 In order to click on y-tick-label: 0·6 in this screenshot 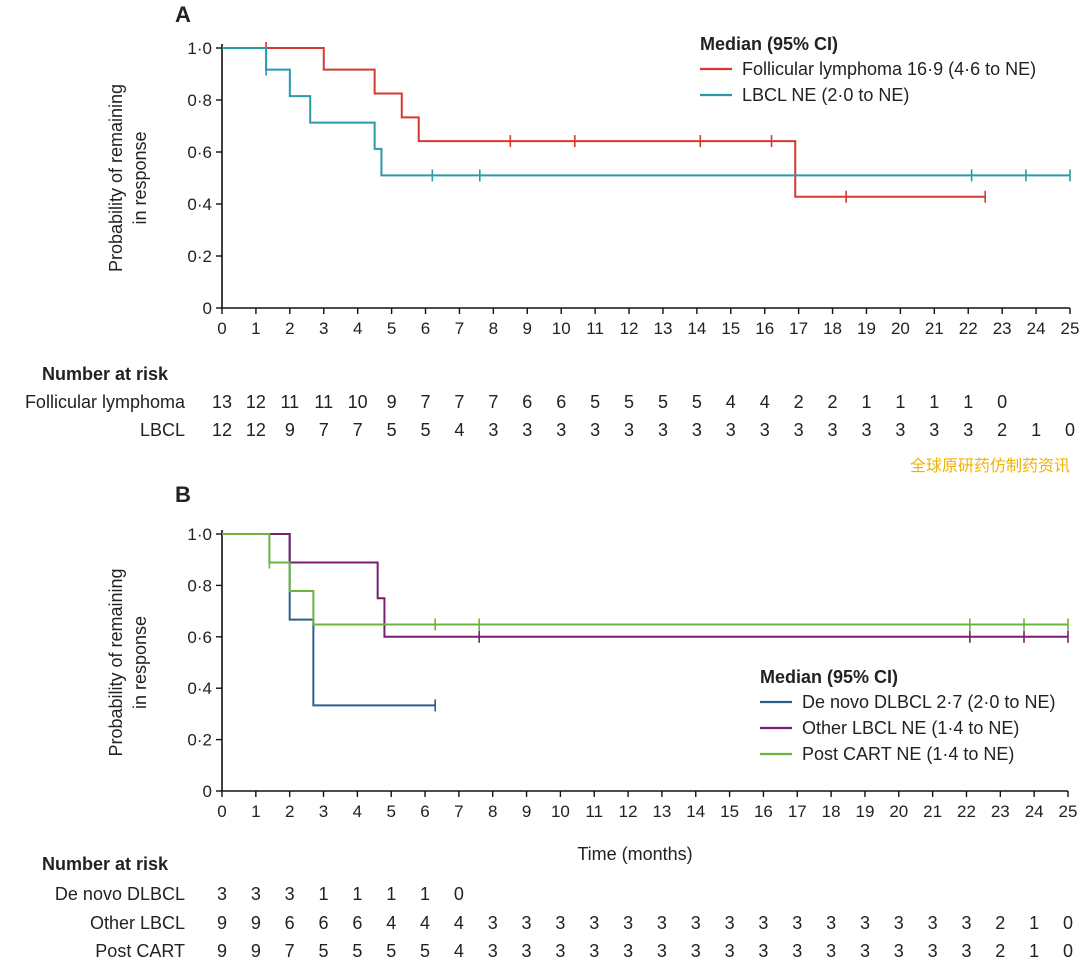, I will do `click(199, 152)`.